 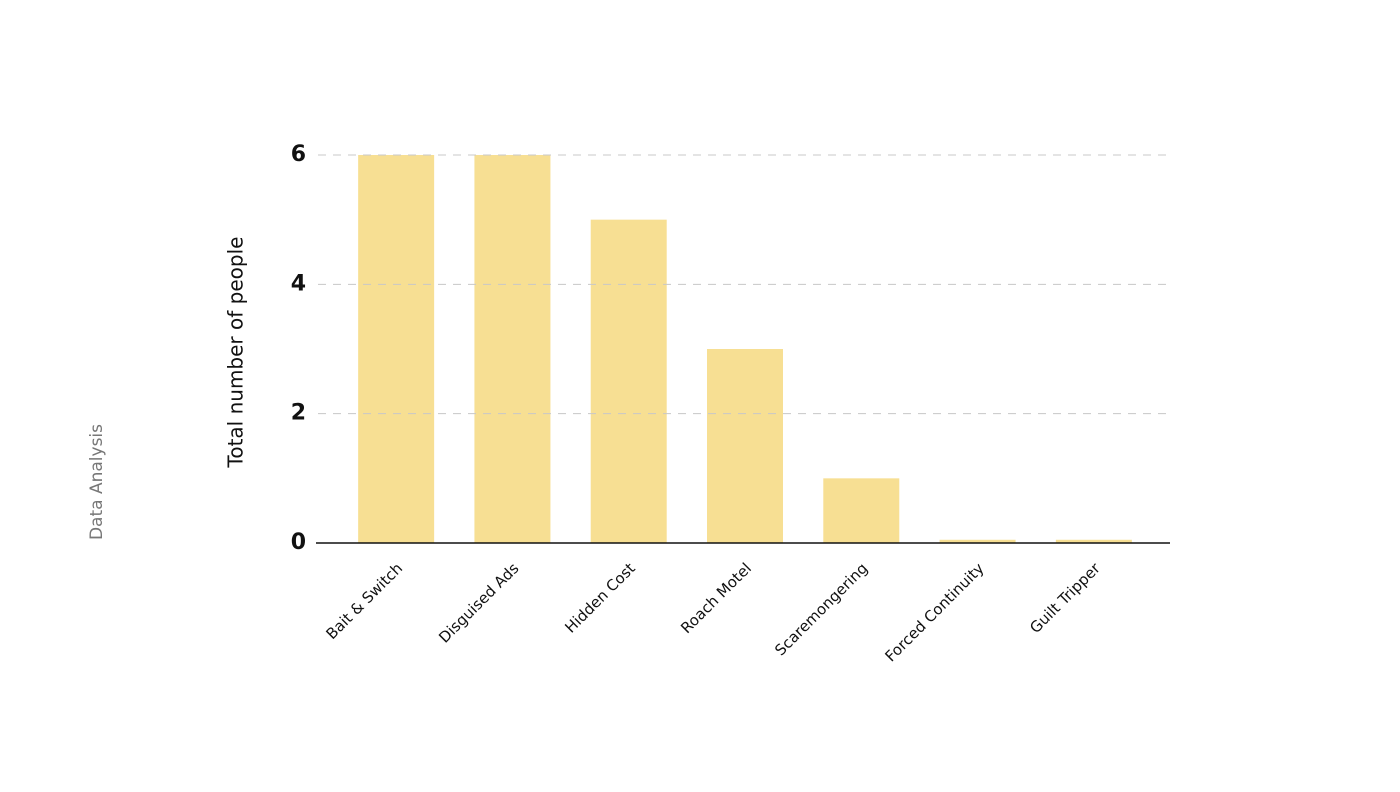 I want to click on y-tick-label: 0, so click(x=298, y=542).